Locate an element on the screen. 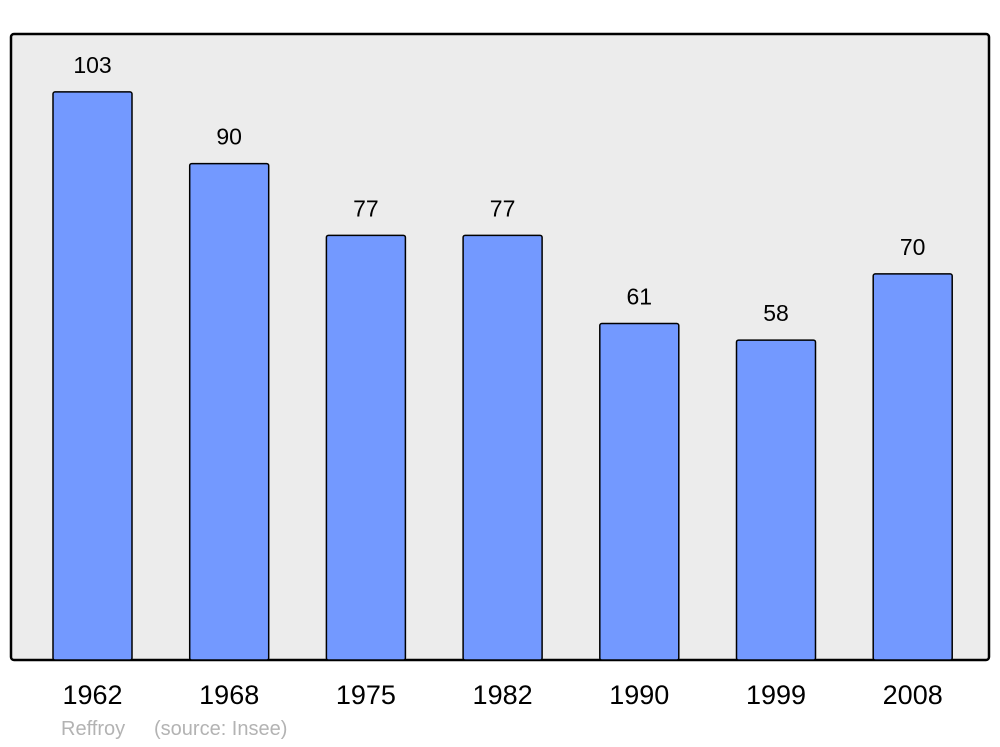 Image resolution: width=1000 pixels, height=747 pixels. data-label-1982: 77 is located at coordinates (503, 208).